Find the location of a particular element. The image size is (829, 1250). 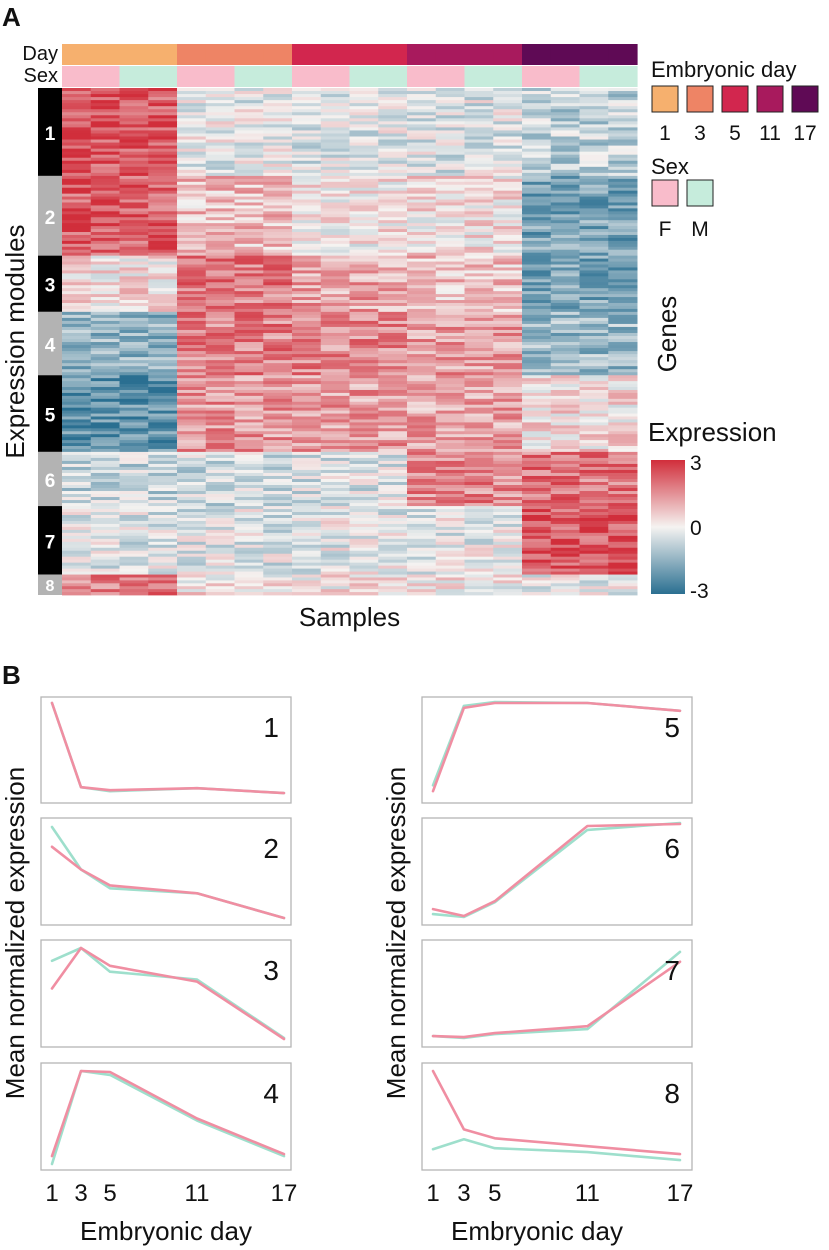

line-panel-2: 2 is located at coordinates (166, 871).